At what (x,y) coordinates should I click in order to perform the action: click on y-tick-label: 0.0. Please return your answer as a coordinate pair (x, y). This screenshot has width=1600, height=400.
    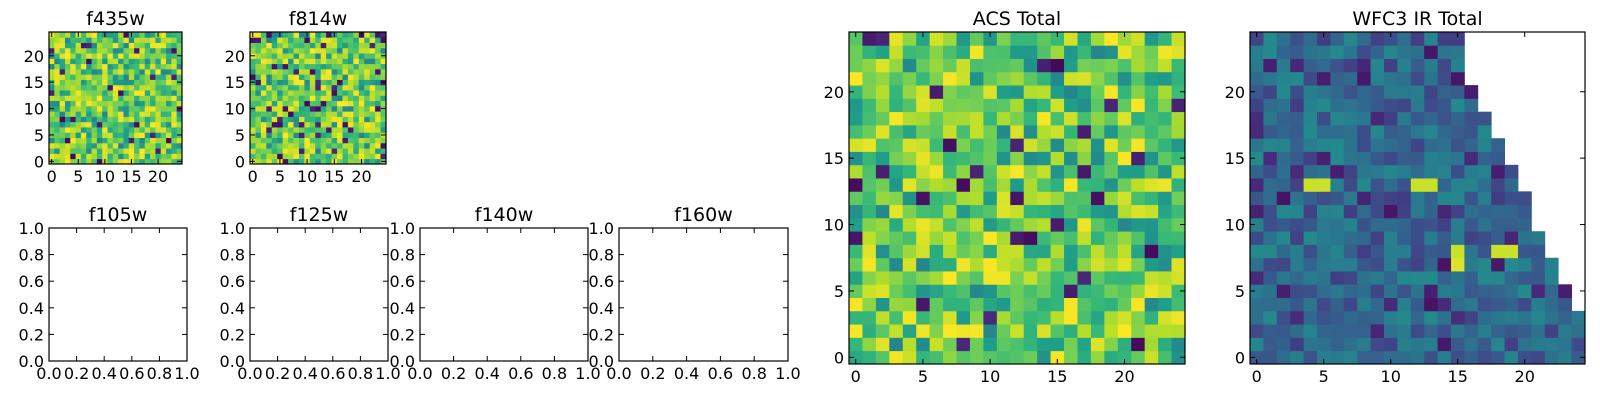
    Looking at the image, I should click on (402, 361).